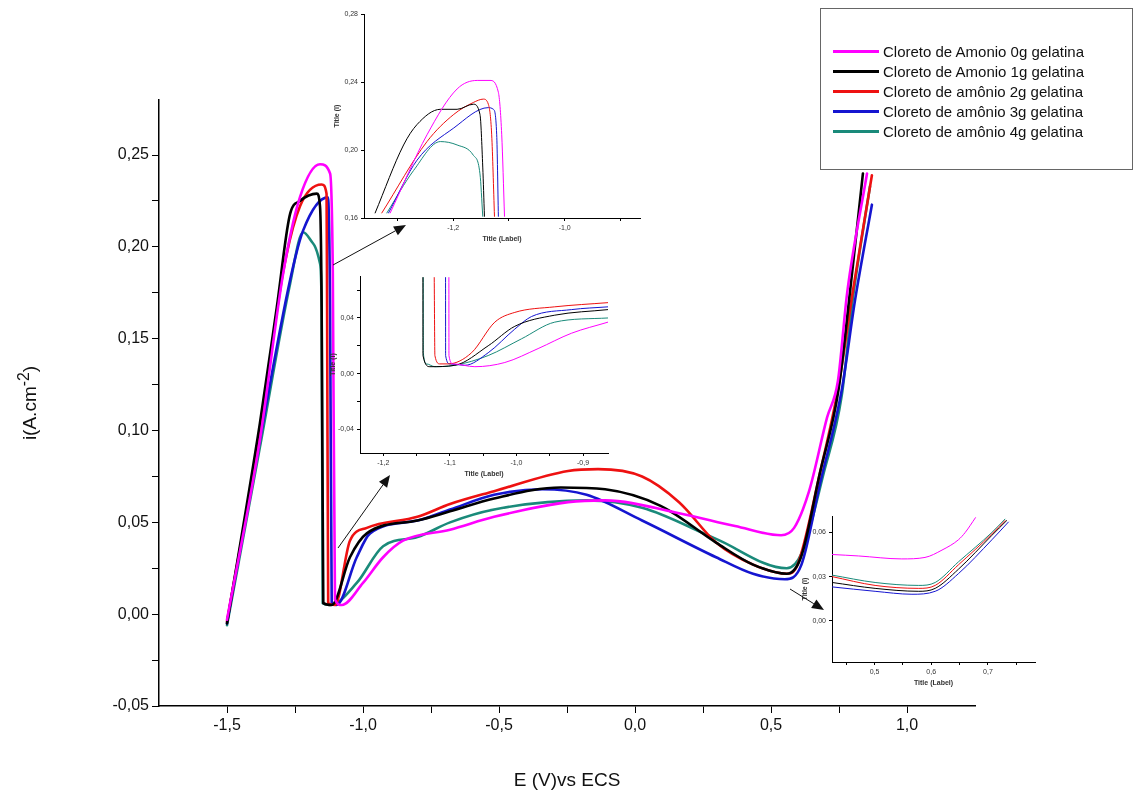 The height and width of the screenshot is (796, 1135). Describe the element at coordinates (499, 725) in the screenshot. I see `x-tick-label: -0,5` at that location.